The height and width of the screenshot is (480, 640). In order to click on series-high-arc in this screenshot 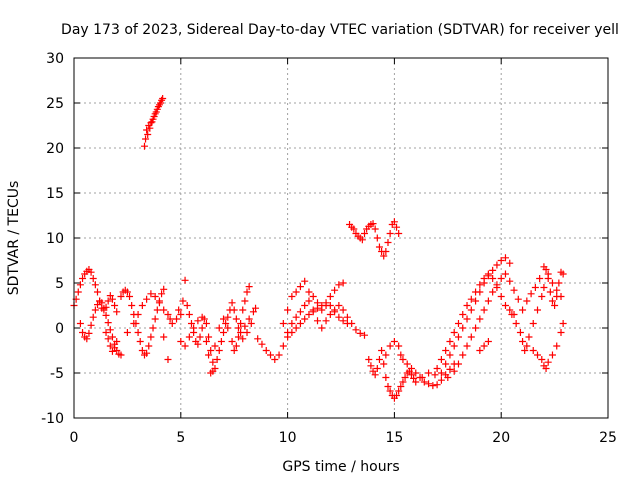, I will do `click(153, 122)`.